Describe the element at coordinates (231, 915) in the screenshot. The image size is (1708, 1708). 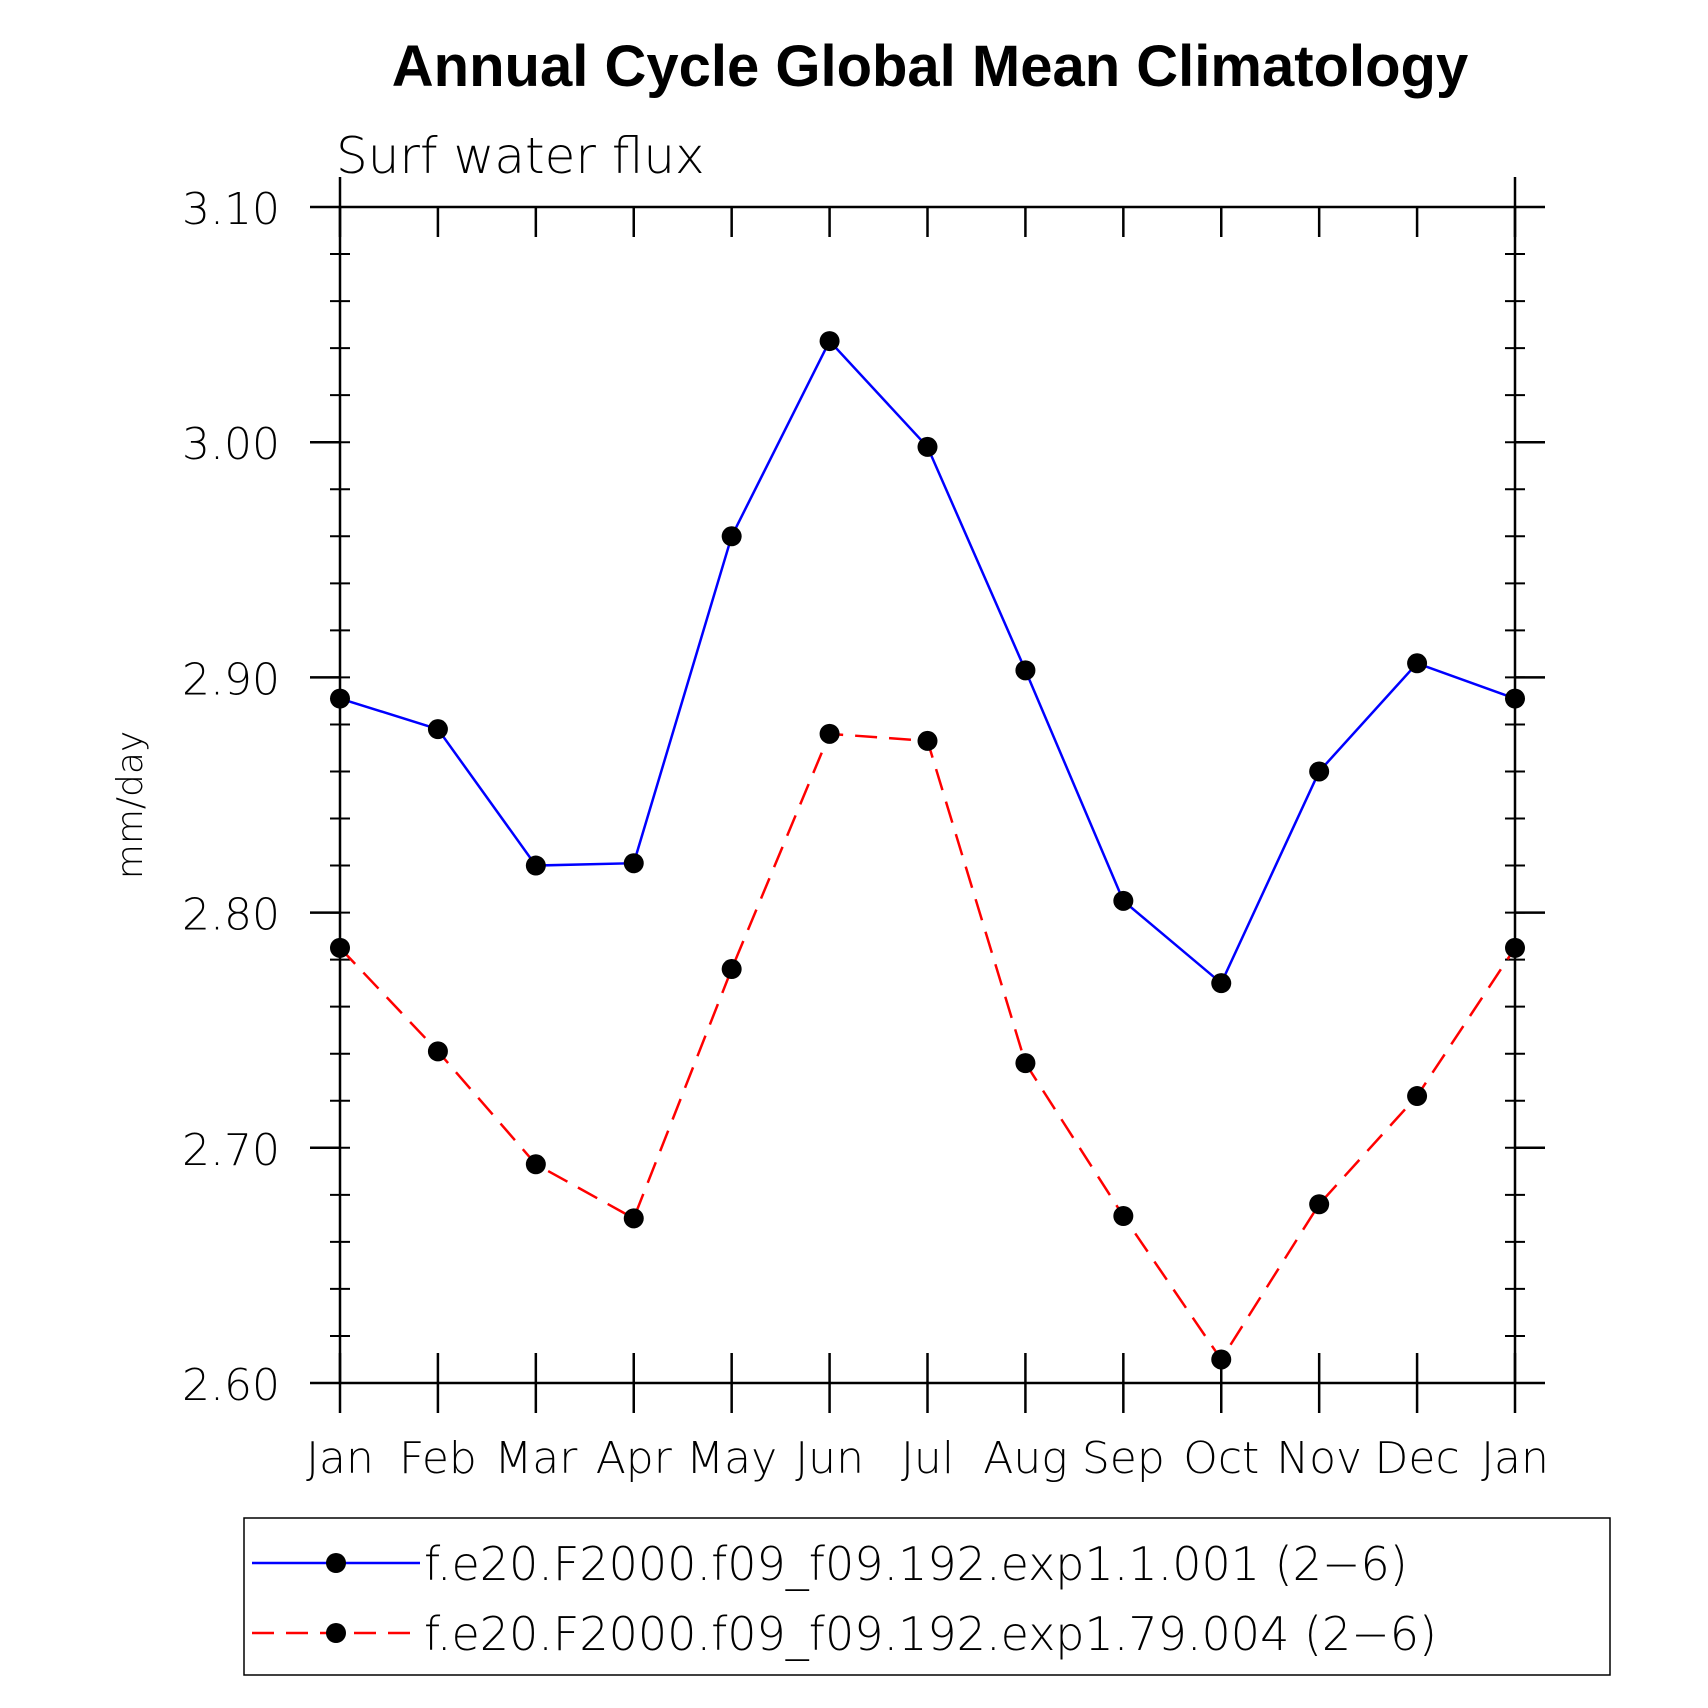
I see `y-tick-label: 2.80` at that location.